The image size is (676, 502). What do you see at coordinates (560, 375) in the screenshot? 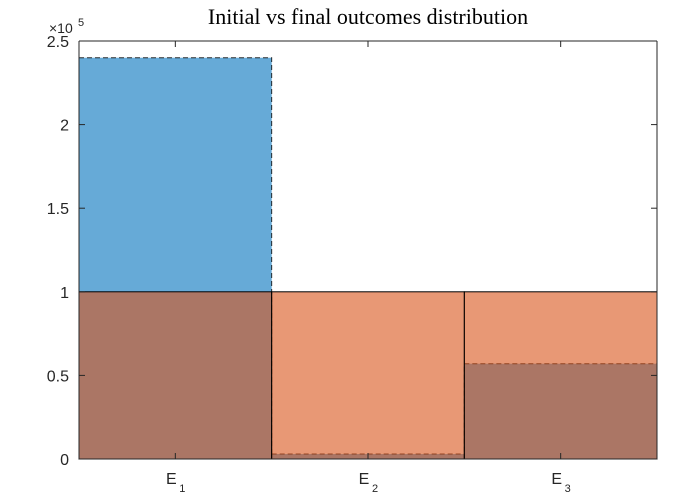
I see `bar-series2-e3` at bounding box center [560, 375].